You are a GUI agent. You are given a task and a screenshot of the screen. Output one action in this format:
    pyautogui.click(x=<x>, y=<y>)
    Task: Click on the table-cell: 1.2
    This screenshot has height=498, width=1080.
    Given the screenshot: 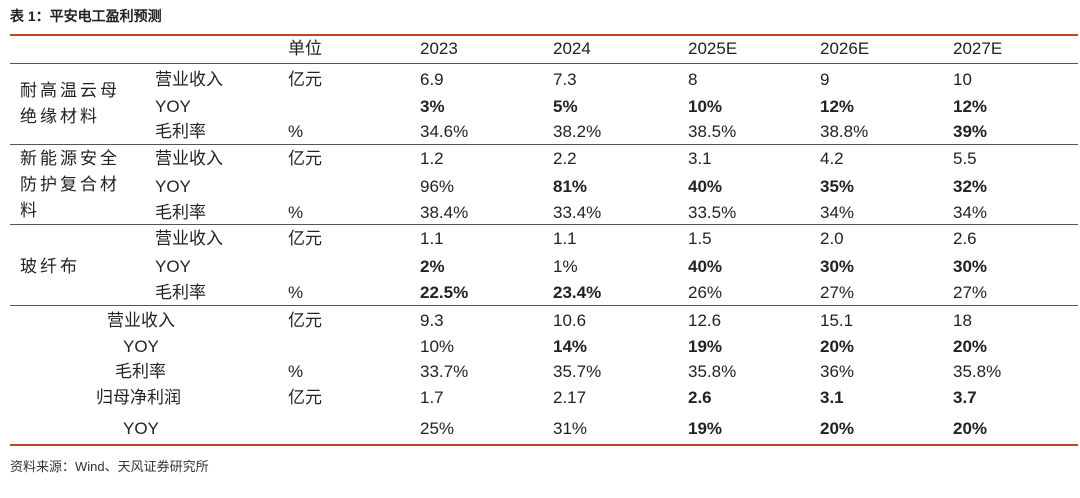 What is the action you would take?
    pyautogui.click(x=432, y=158)
    